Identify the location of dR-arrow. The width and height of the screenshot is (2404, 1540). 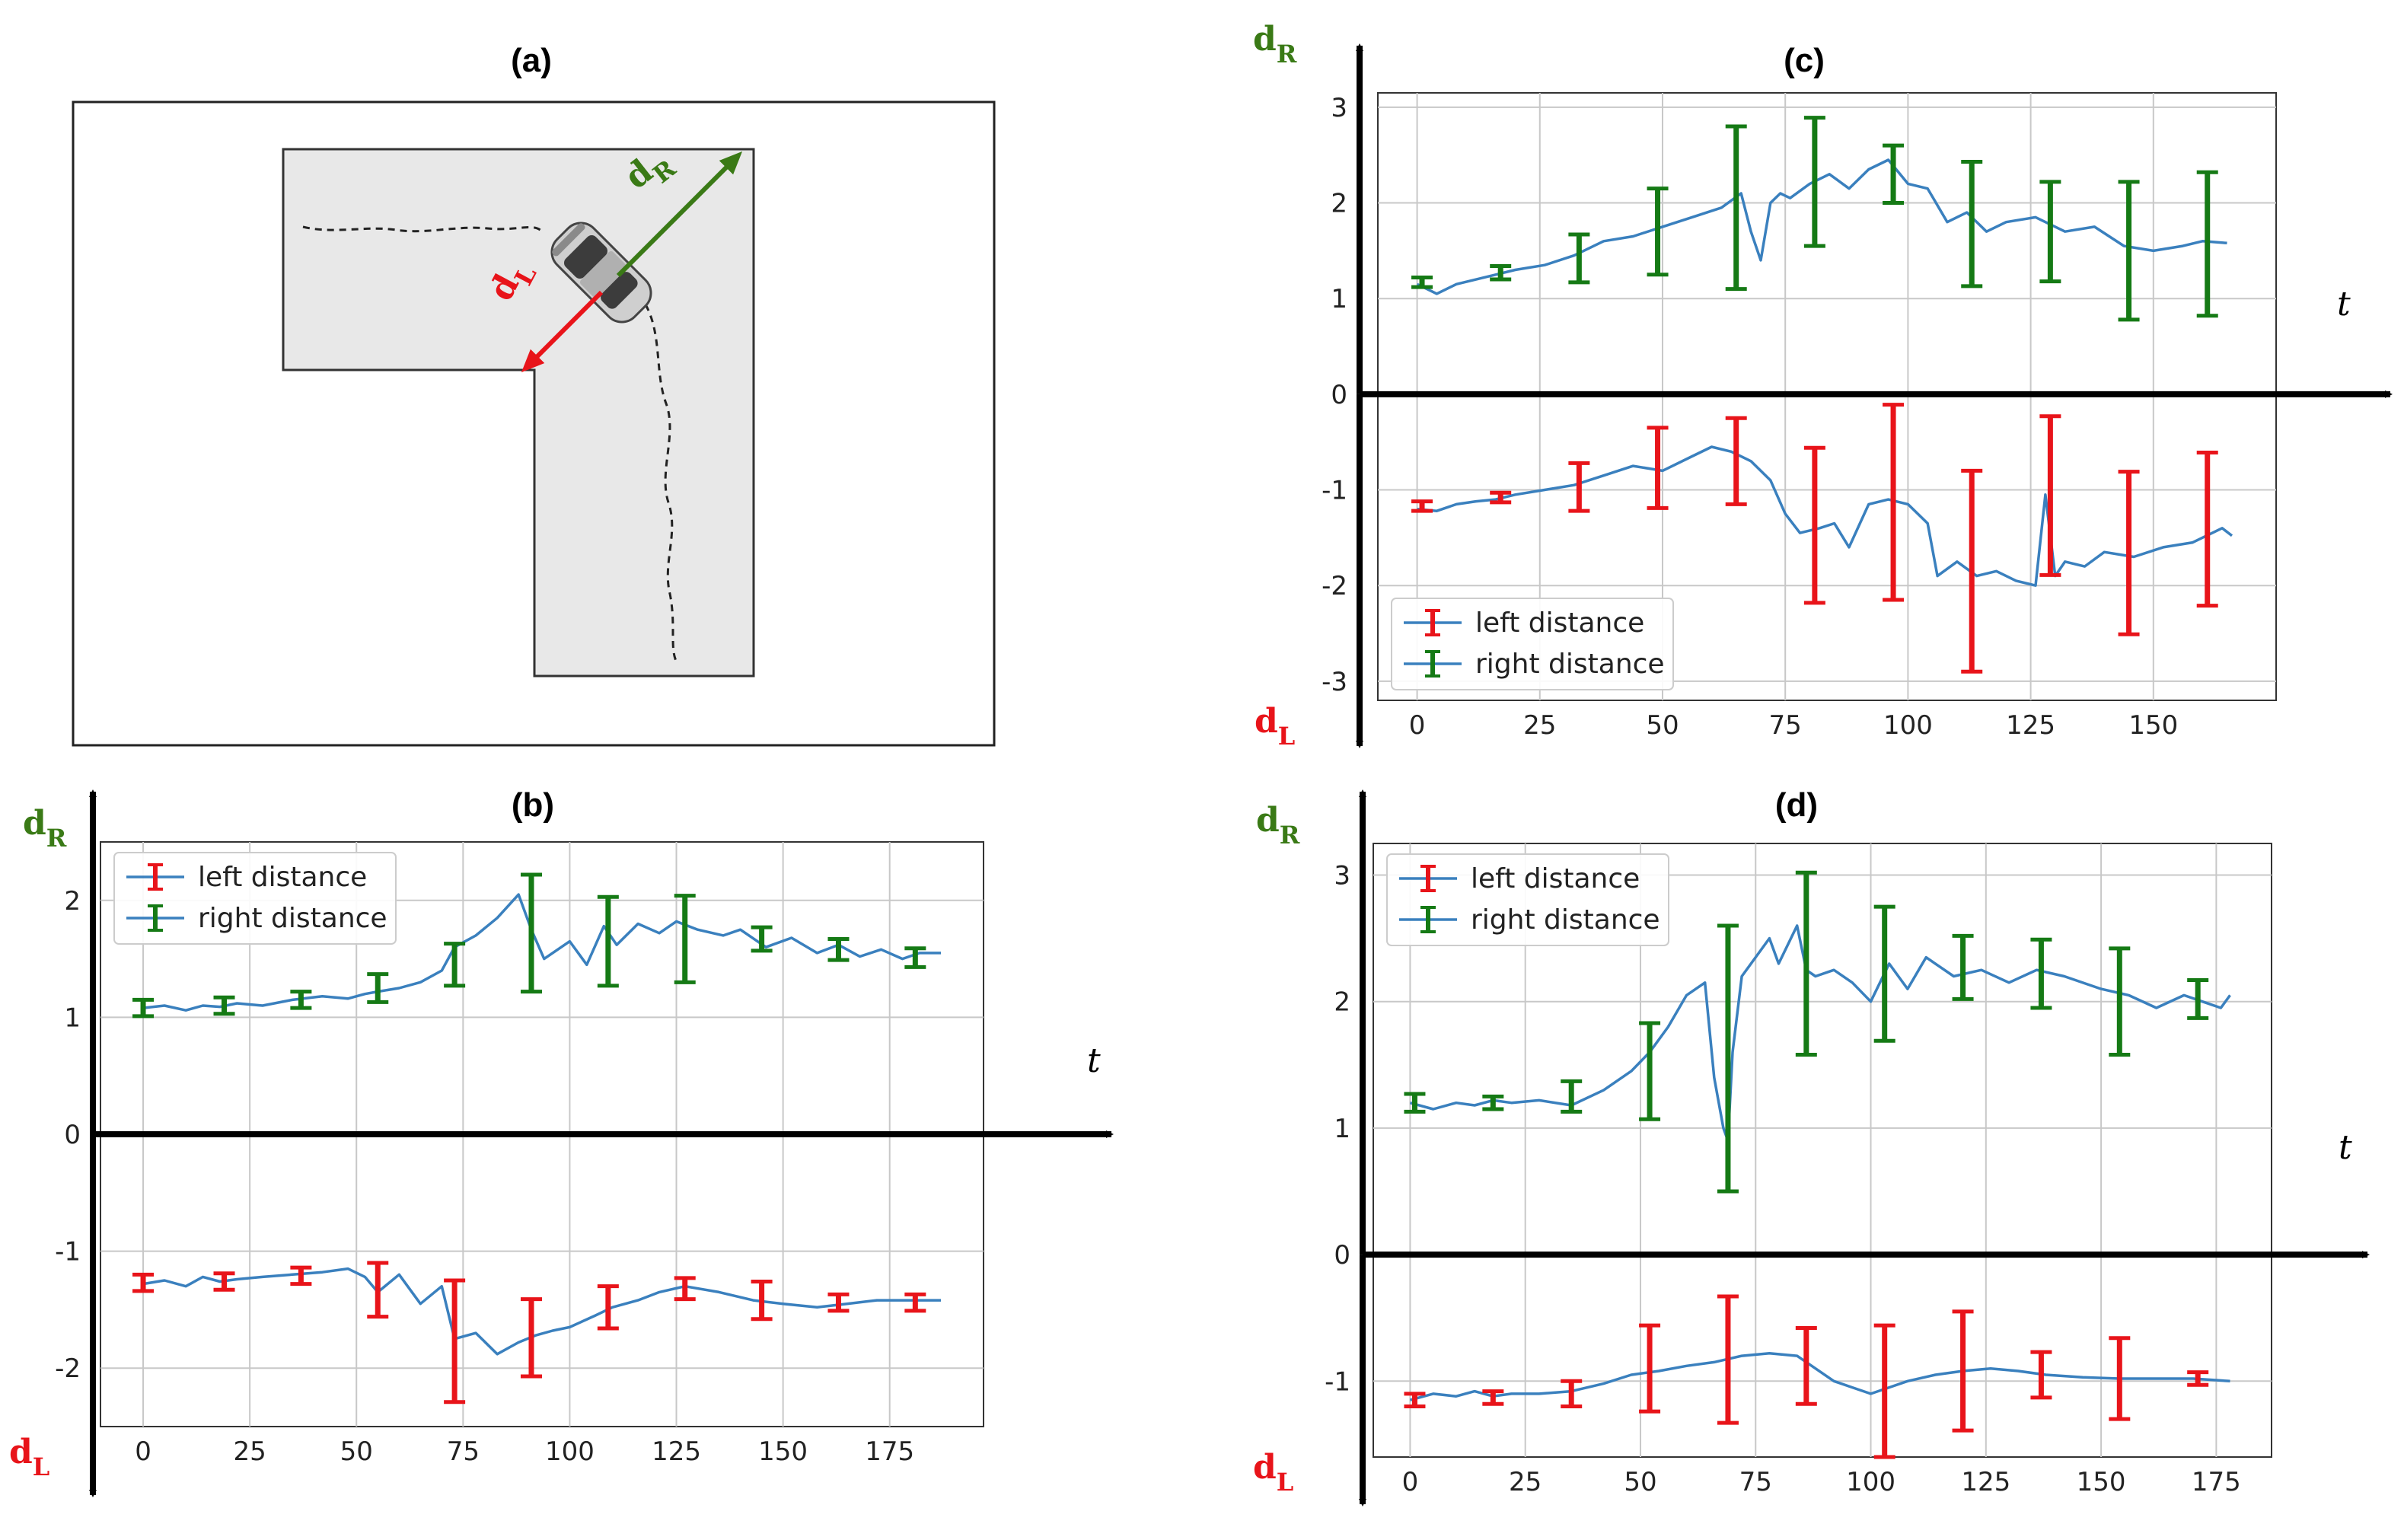
(679, 215).